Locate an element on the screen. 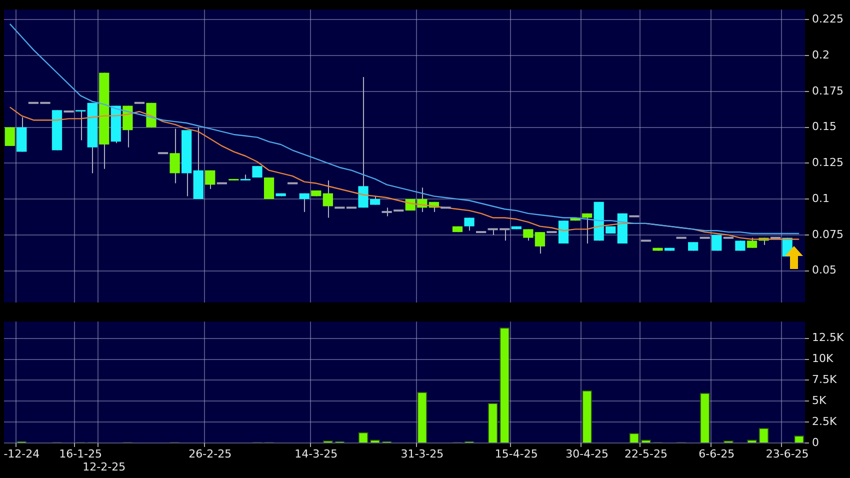 Image resolution: width=850 pixels, height=478 pixels. y-tick-label: 10K is located at coordinates (823, 359).